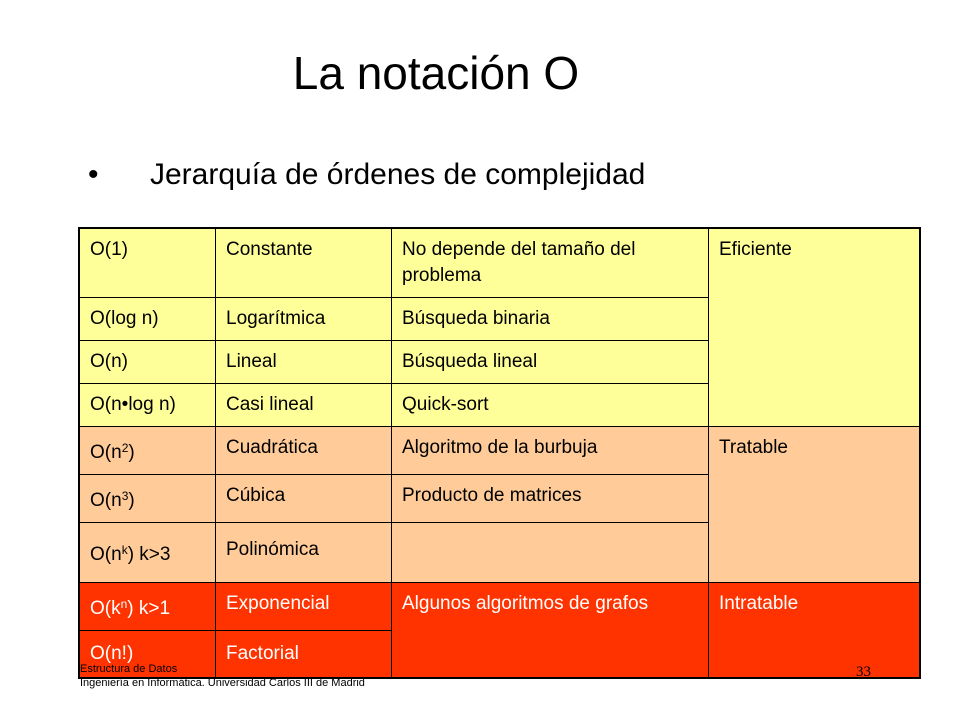  I want to click on table-row: O(n3) Cúbica Producto de matrices, so click(499, 498).